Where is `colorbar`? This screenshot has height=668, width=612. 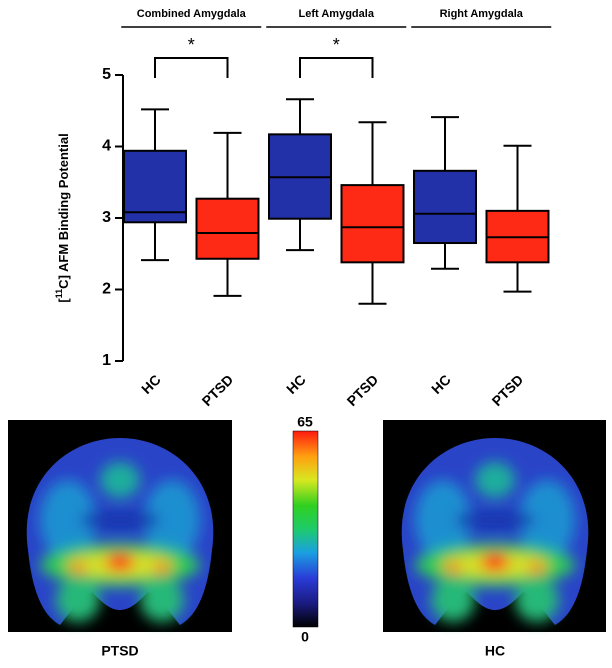 colorbar is located at coordinates (305, 529).